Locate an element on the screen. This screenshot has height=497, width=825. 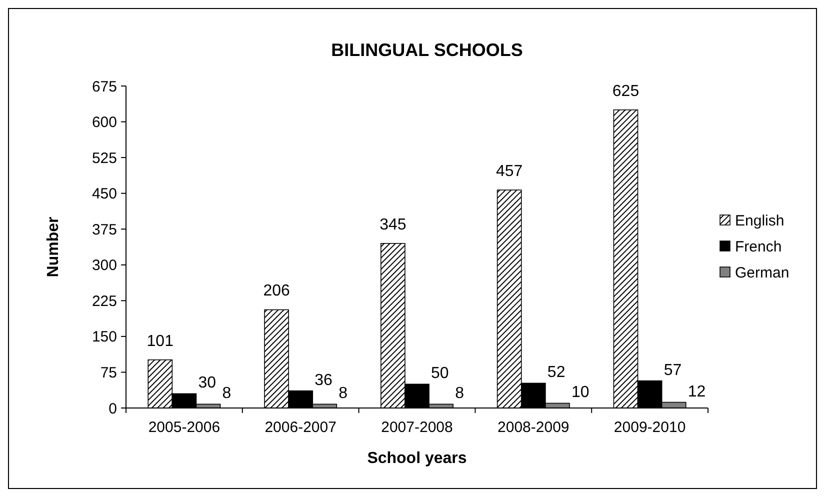
chart-title: BILINGUAL SCHOOLS is located at coordinates (427, 50).